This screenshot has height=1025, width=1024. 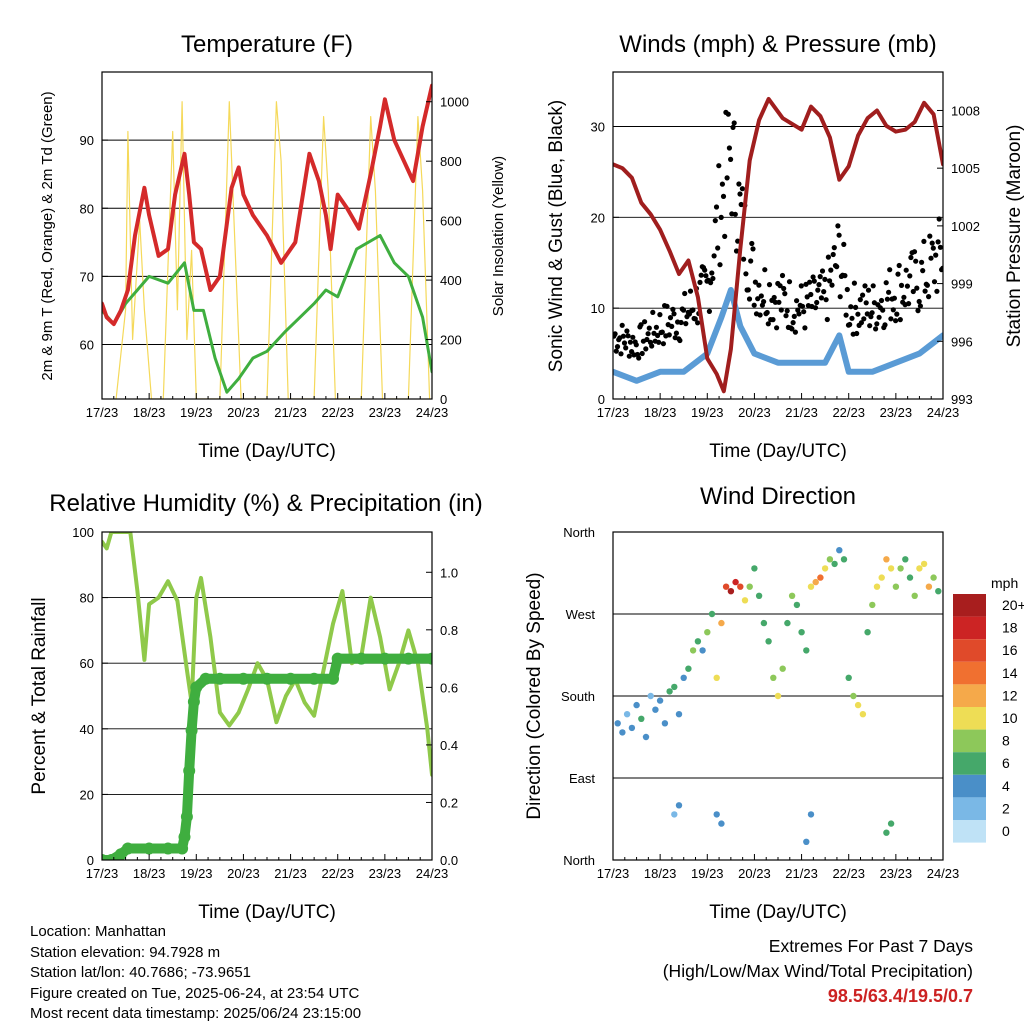 I want to click on legend-label: 14, so click(x=1010, y=673).